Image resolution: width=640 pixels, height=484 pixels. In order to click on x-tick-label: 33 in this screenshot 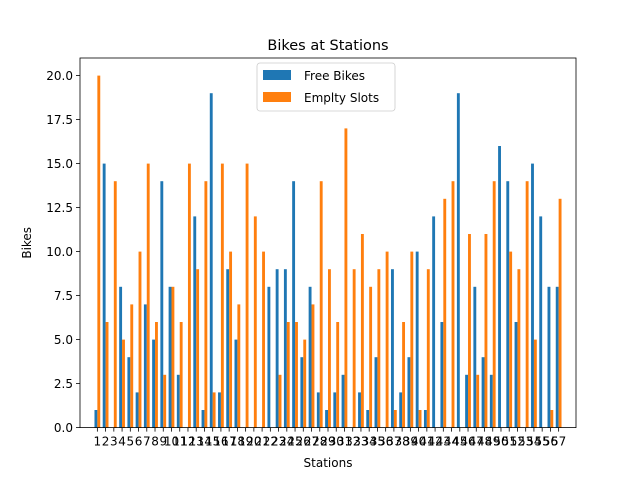, I will do `click(360, 442)`.